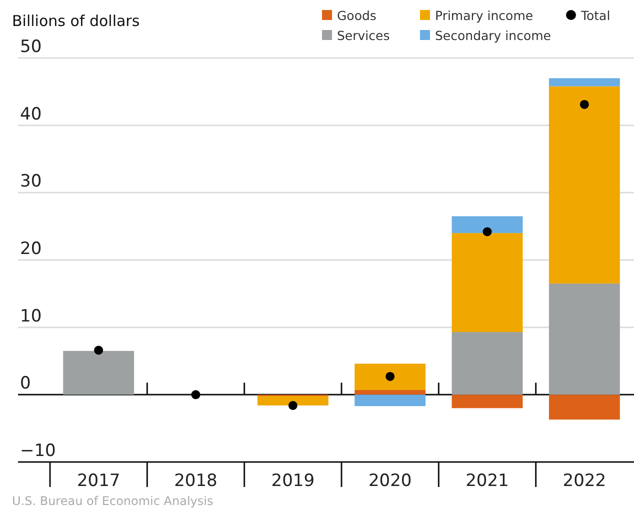  What do you see at coordinates (31, 114) in the screenshot?
I see `y-tick-label: 40` at bounding box center [31, 114].